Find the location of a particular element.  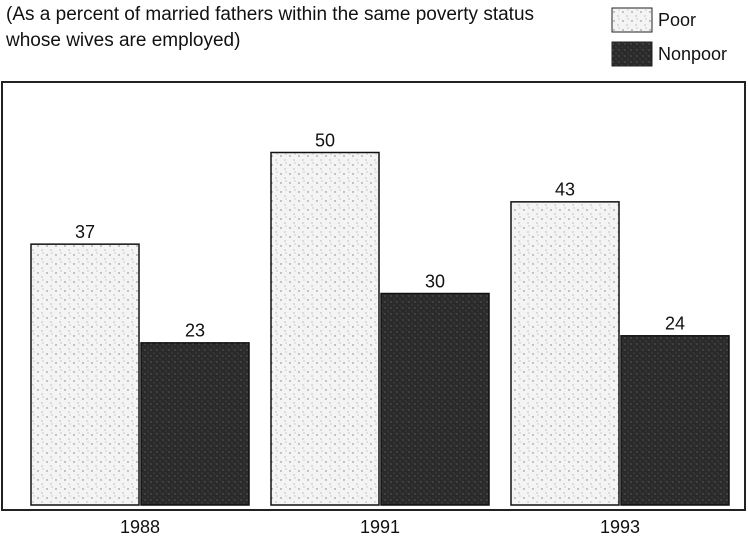

value-label: 30 is located at coordinates (435, 281).